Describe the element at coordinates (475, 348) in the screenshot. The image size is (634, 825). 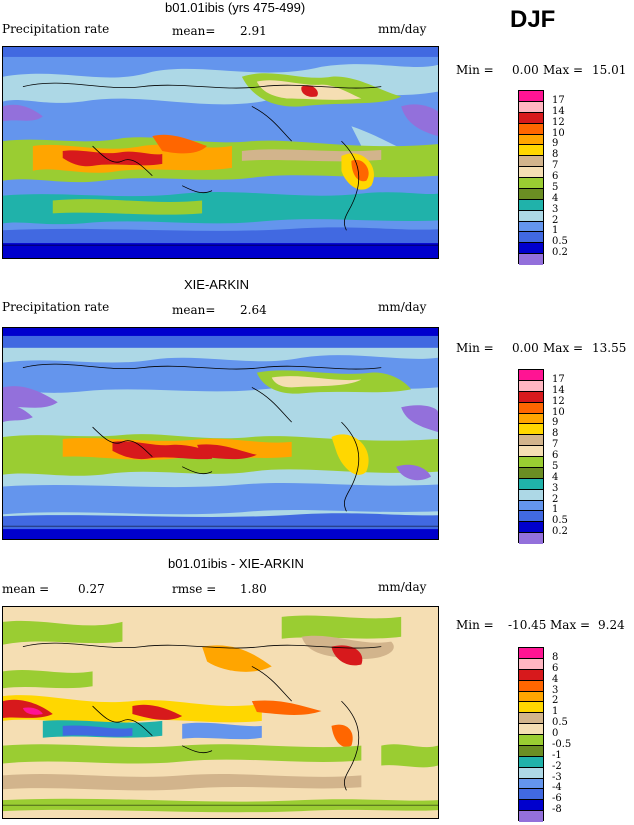
I see `panel-2-min-label: Min =` at that location.